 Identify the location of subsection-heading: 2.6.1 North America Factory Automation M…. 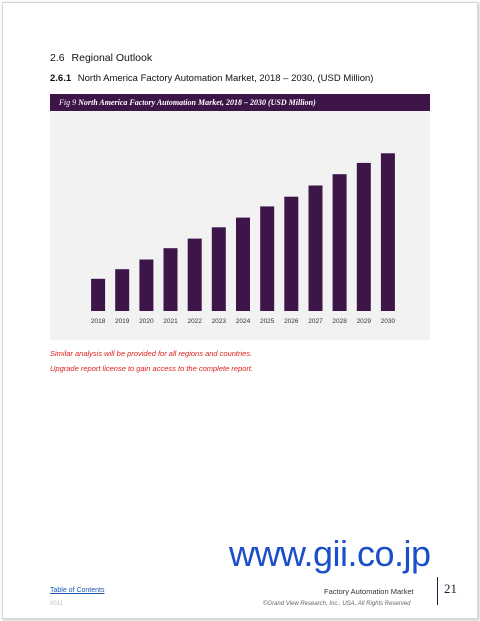
(211, 78).